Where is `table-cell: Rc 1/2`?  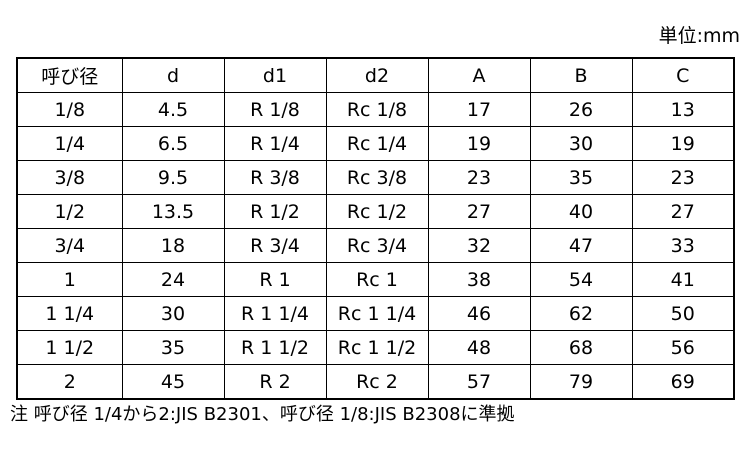
table-cell: Rc 1/2 is located at coordinates (377, 211).